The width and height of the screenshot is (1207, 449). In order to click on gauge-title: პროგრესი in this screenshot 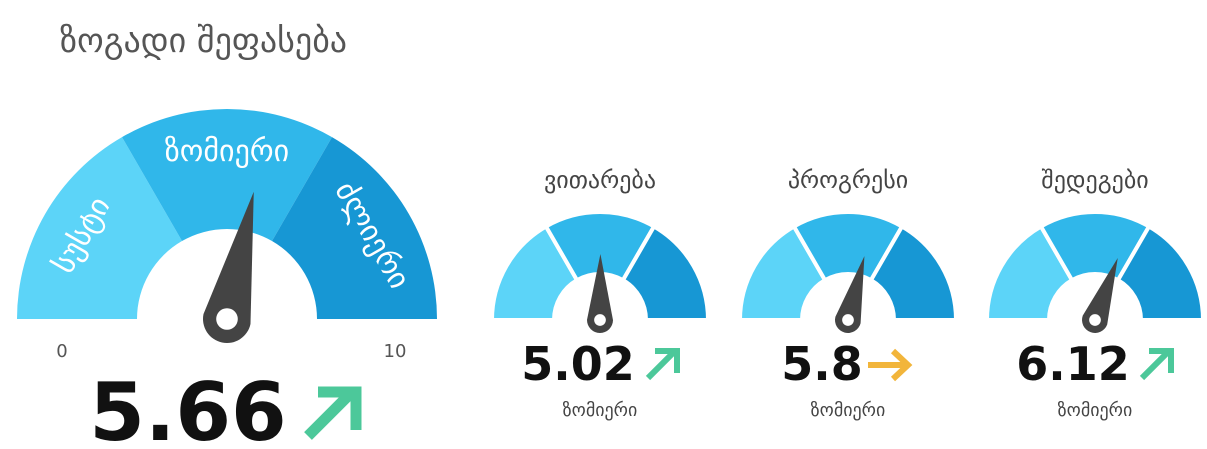, I will do `click(848, 180)`.